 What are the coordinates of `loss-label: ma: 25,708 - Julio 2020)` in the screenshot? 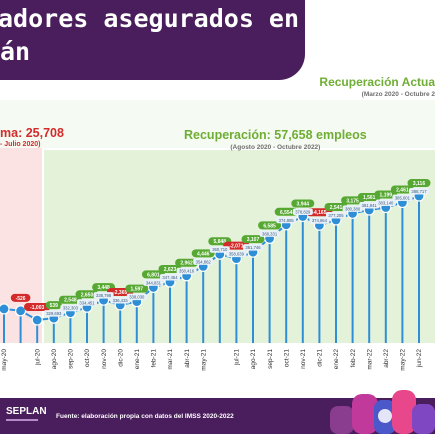 It's located at (32, 137).